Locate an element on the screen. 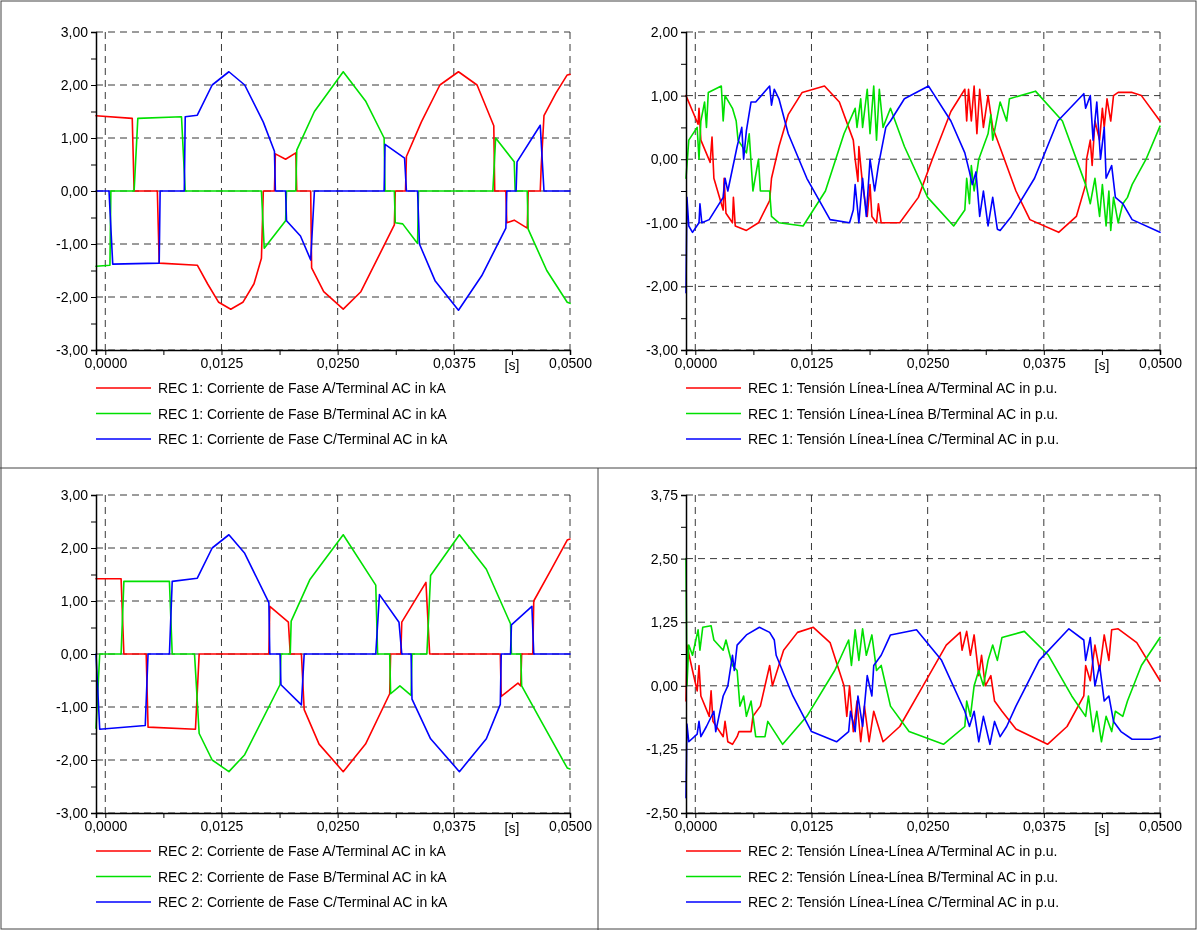 This screenshot has width=1197, height=930. legend-label: REC 2: Corriente de Fase B/Terminal AC in kA is located at coordinates (303, 876).